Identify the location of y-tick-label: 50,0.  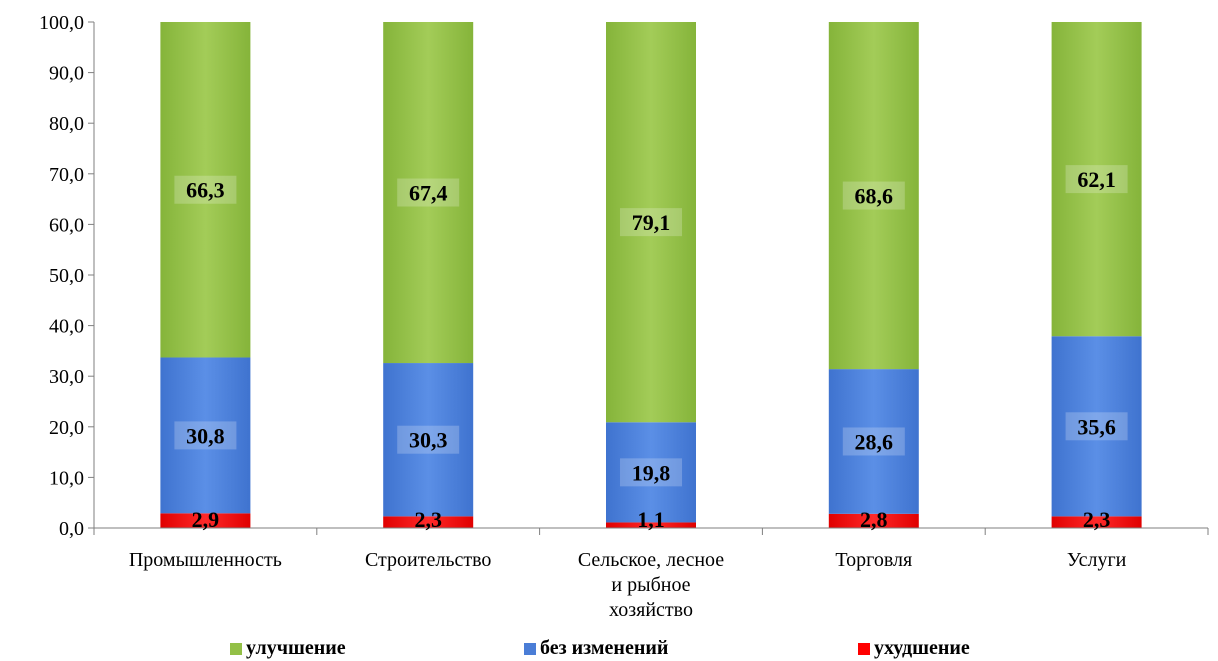
(66, 276).